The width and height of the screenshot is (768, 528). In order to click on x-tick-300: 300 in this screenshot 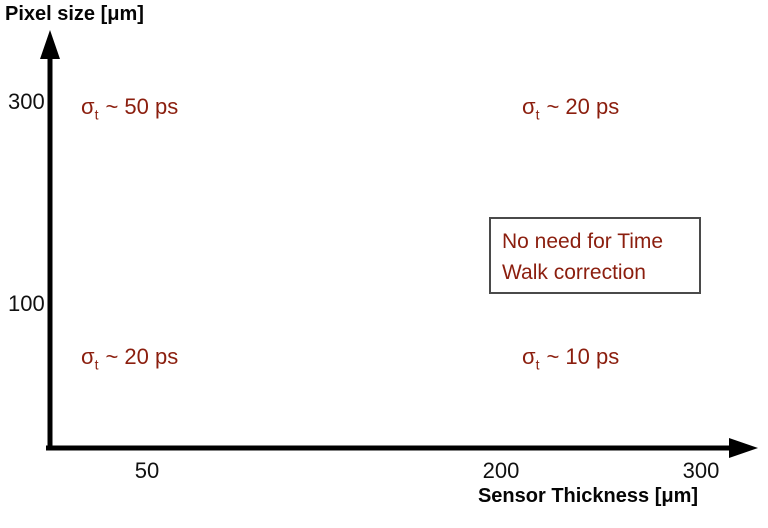, I will do `click(701, 470)`.